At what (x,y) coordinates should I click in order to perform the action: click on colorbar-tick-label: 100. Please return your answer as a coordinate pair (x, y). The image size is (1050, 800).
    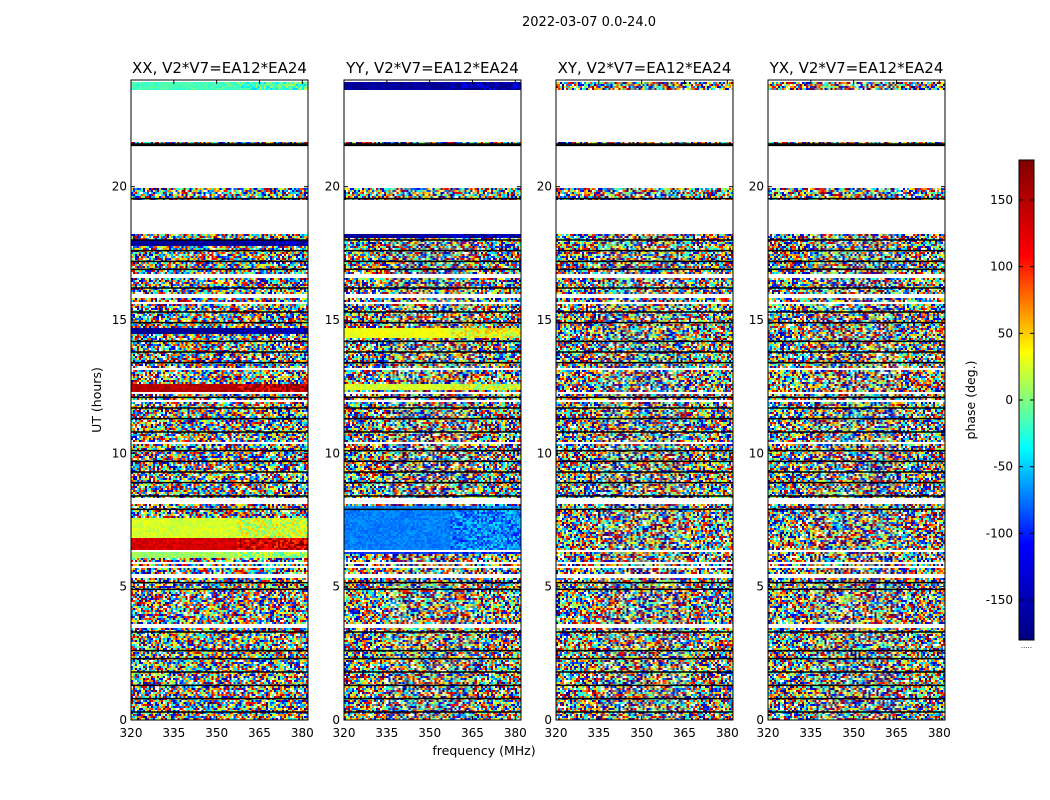
    Looking at the image, I should click on (1001, 267).